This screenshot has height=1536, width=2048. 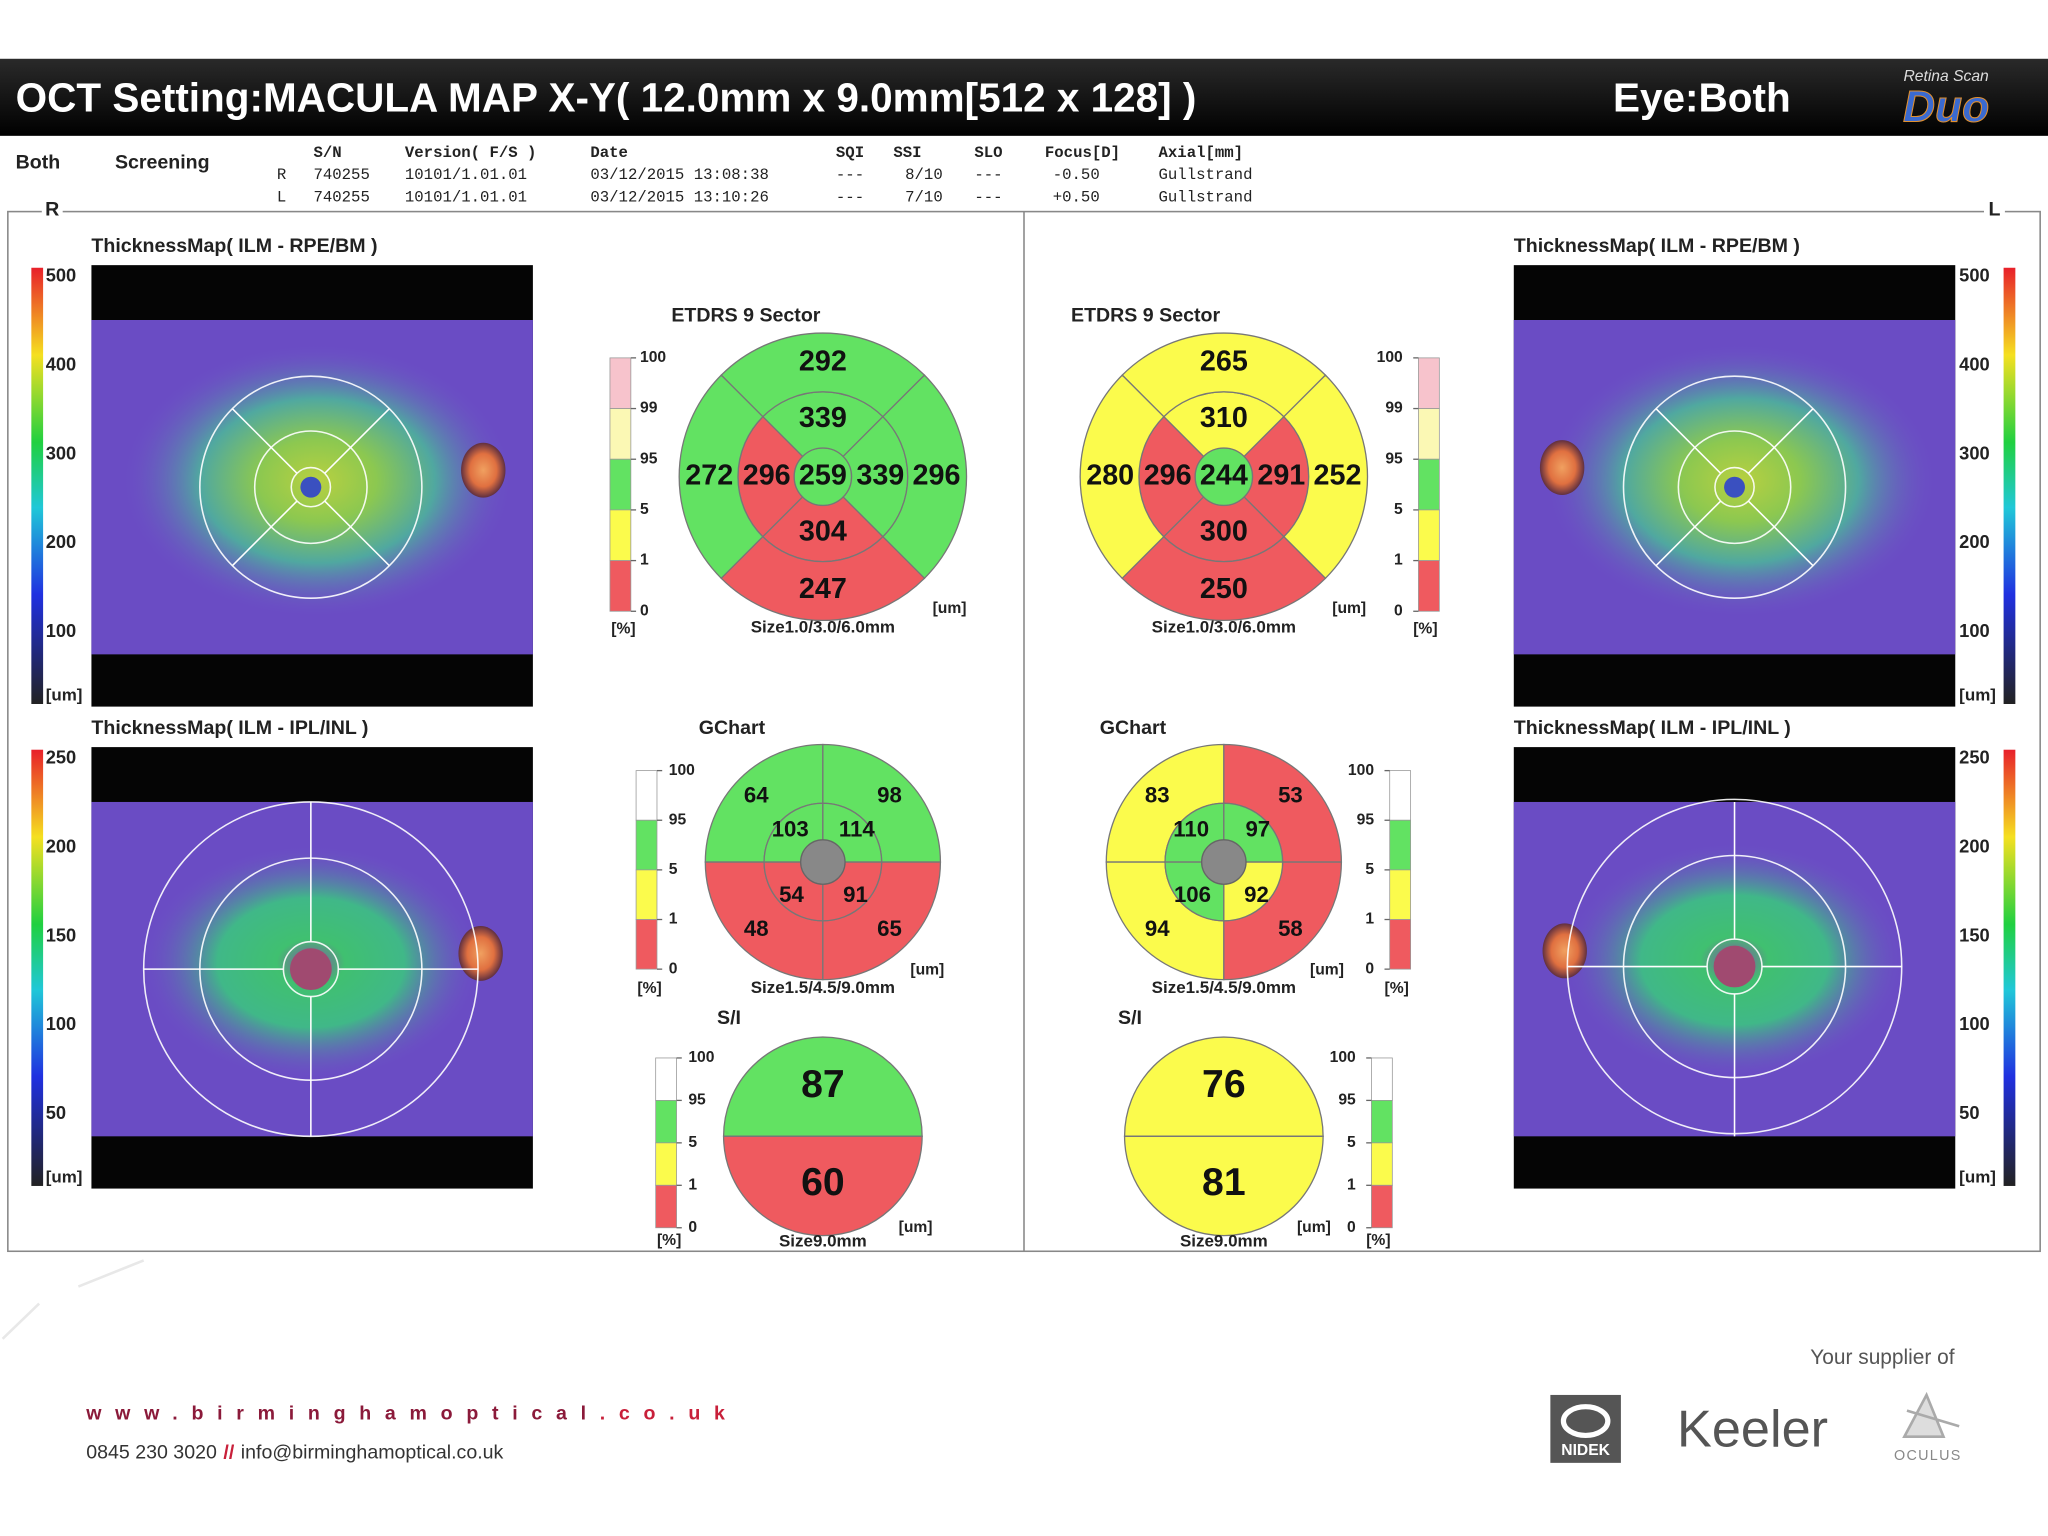 What do you see at coordinates (1585, 1450) in the screenshot?
I see `brand-nidek: NIDEK` at bounding box center [1585, 1450].